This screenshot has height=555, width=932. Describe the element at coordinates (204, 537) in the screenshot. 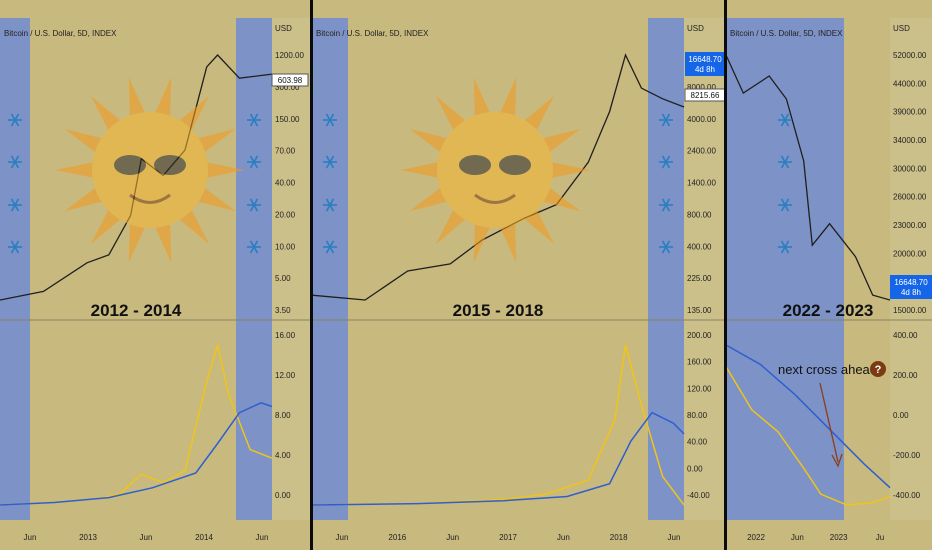

I see `time-tick-label: 2014` at that location.